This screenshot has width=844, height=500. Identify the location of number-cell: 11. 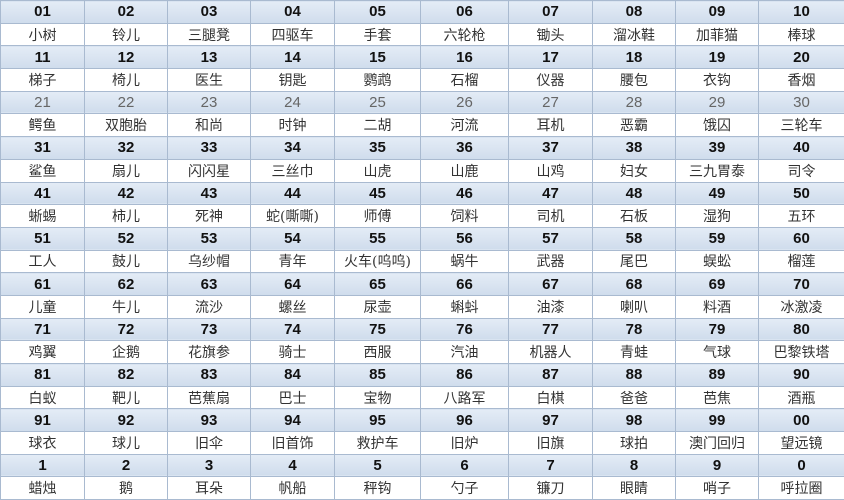
(42, 57).